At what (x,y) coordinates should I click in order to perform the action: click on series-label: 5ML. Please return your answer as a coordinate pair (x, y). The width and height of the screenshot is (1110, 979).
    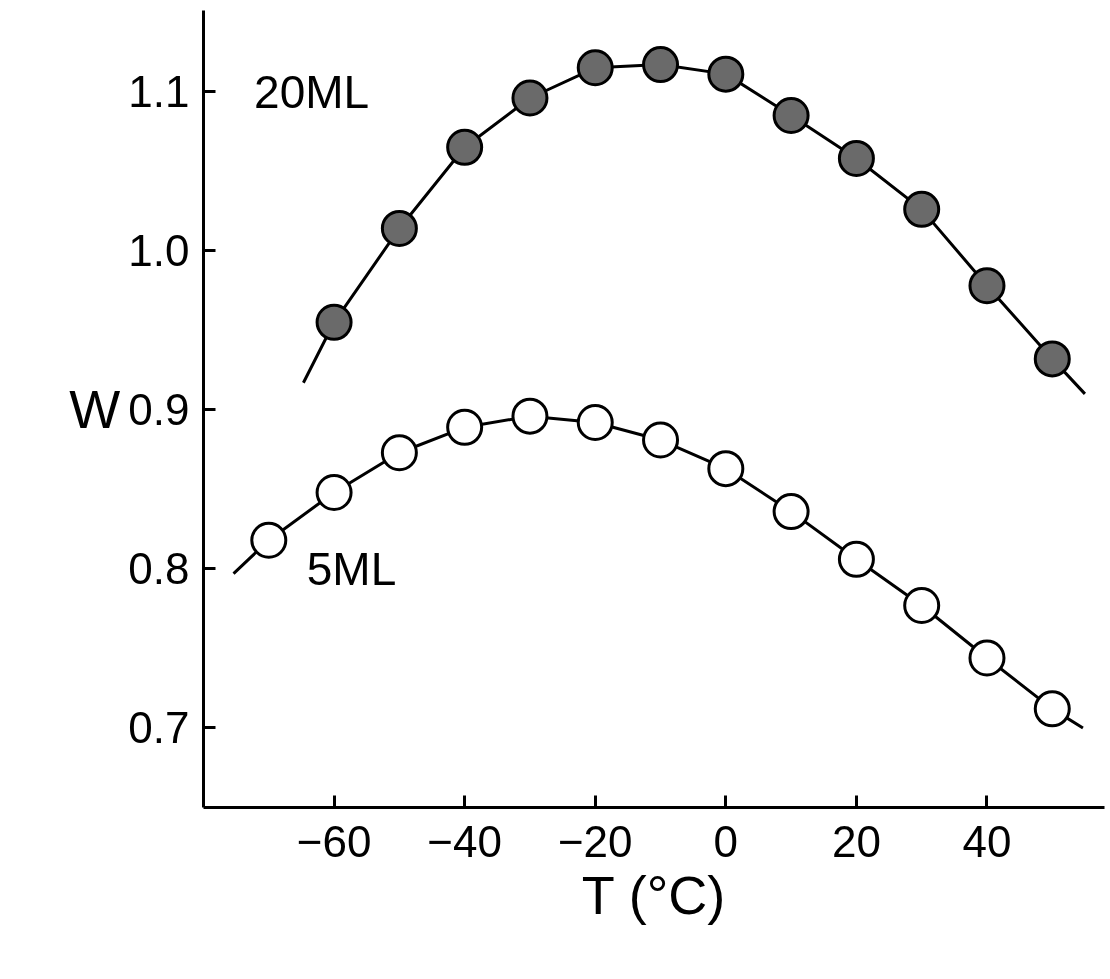
    Looking at the image, I should click on (351, 569).